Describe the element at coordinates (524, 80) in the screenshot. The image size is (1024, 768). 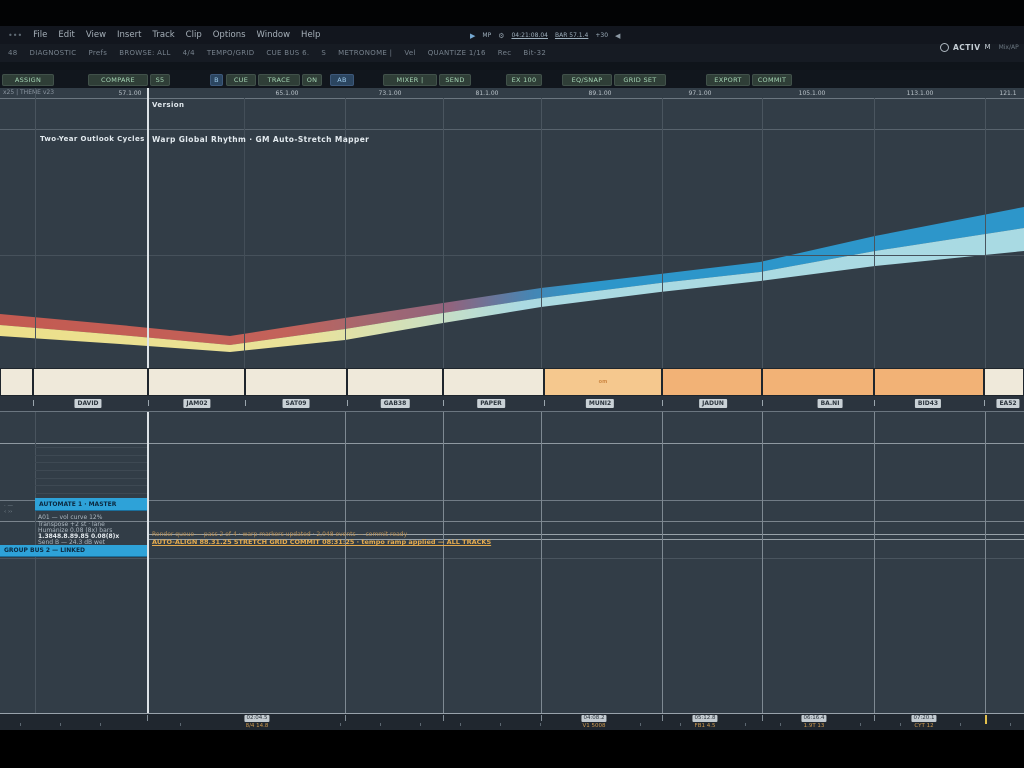
I see `toolbar-button: EX 100` at that location.